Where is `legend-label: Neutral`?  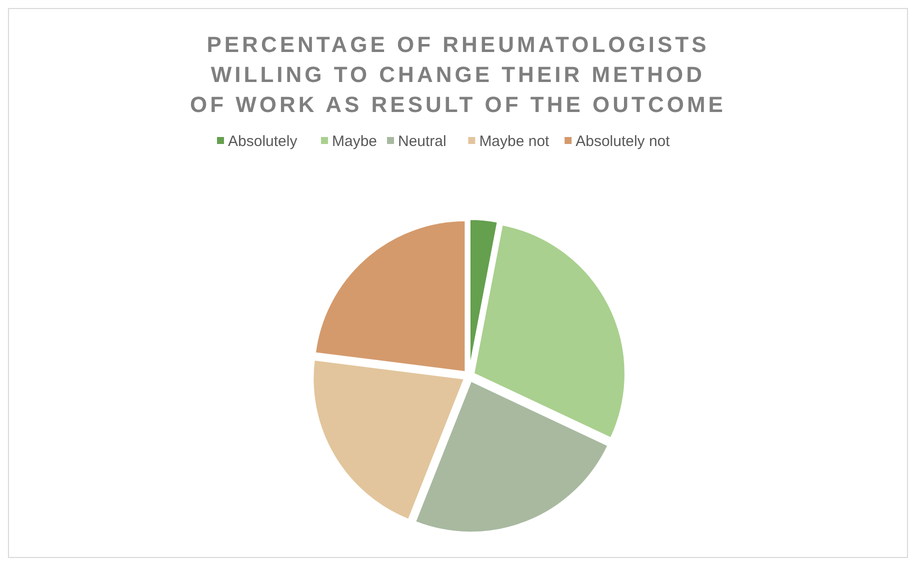
legend-label: Neutral is located at coordinates (422, 141).